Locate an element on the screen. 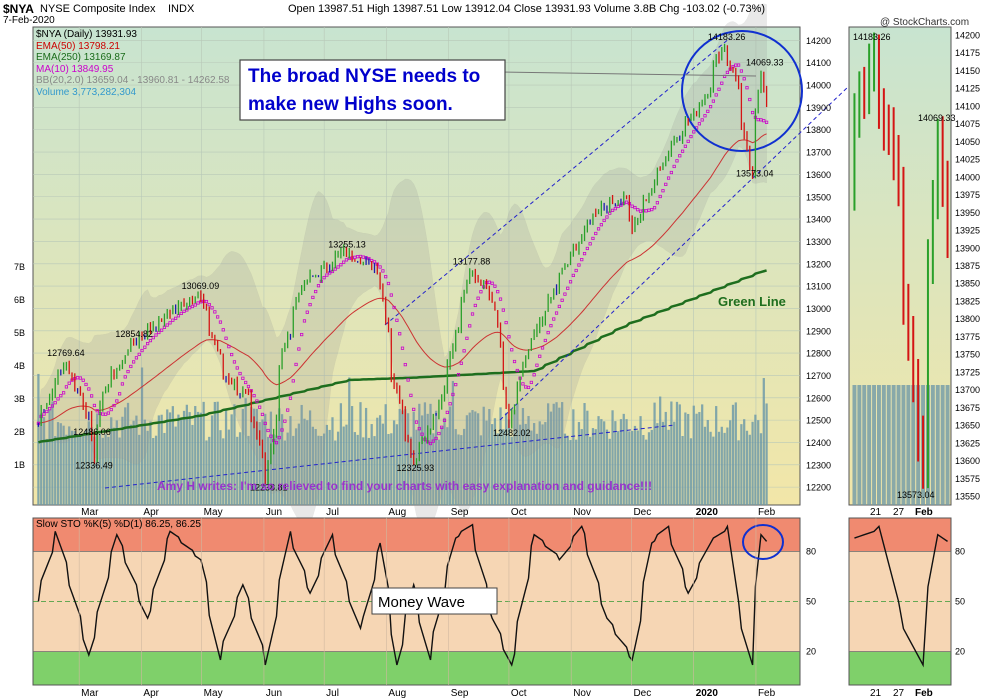 Image resolution: width=1000 pixels, height=700 pixels. zoom-price-tick-label: 13900 is located at coordinates (967, 248).